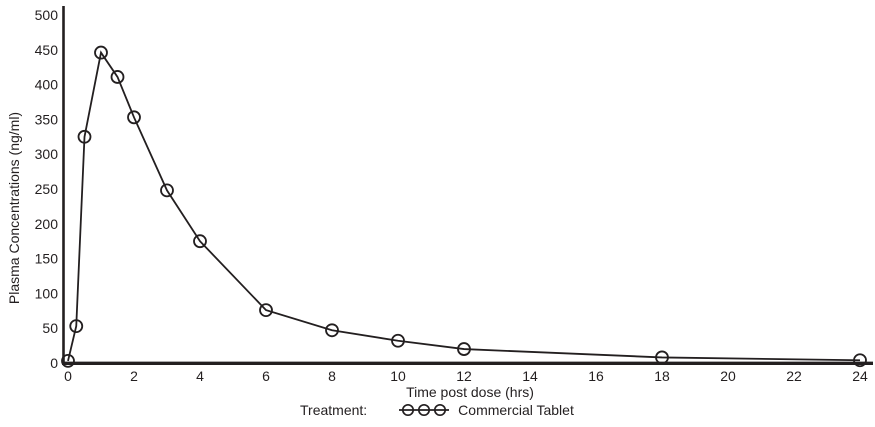 The height and width of the screenshot is (427, 875). Describe the element at coordinates (662, 376) in the screenshot. I see `x-tick-label: 18` at that location.